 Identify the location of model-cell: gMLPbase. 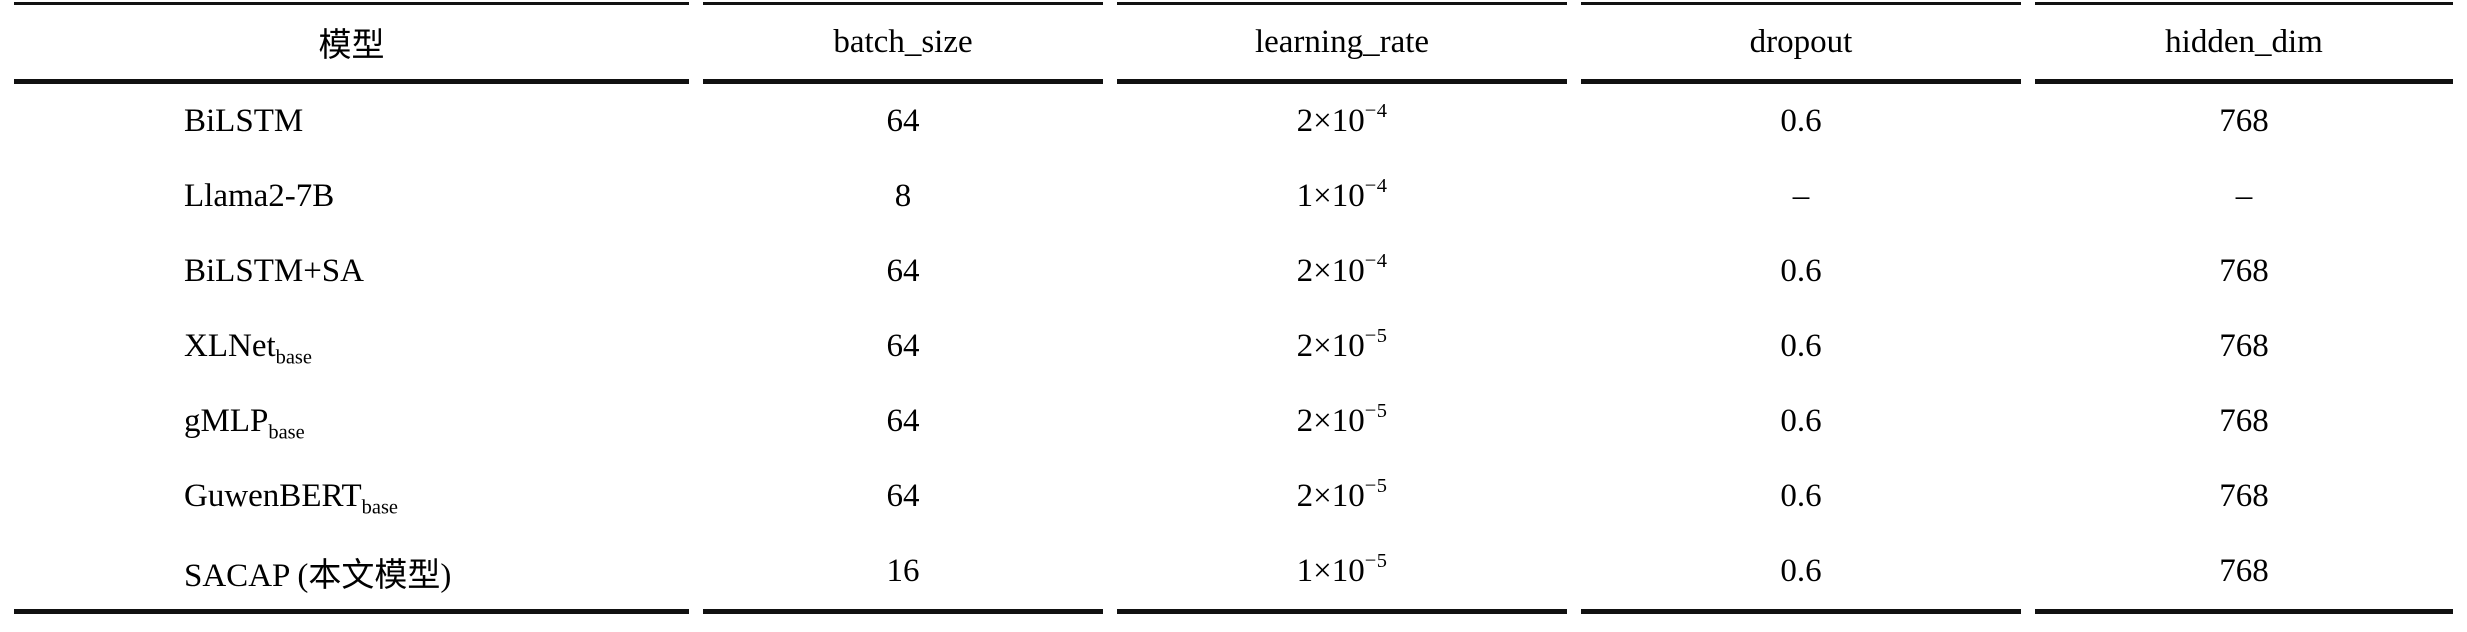
(351, 421).